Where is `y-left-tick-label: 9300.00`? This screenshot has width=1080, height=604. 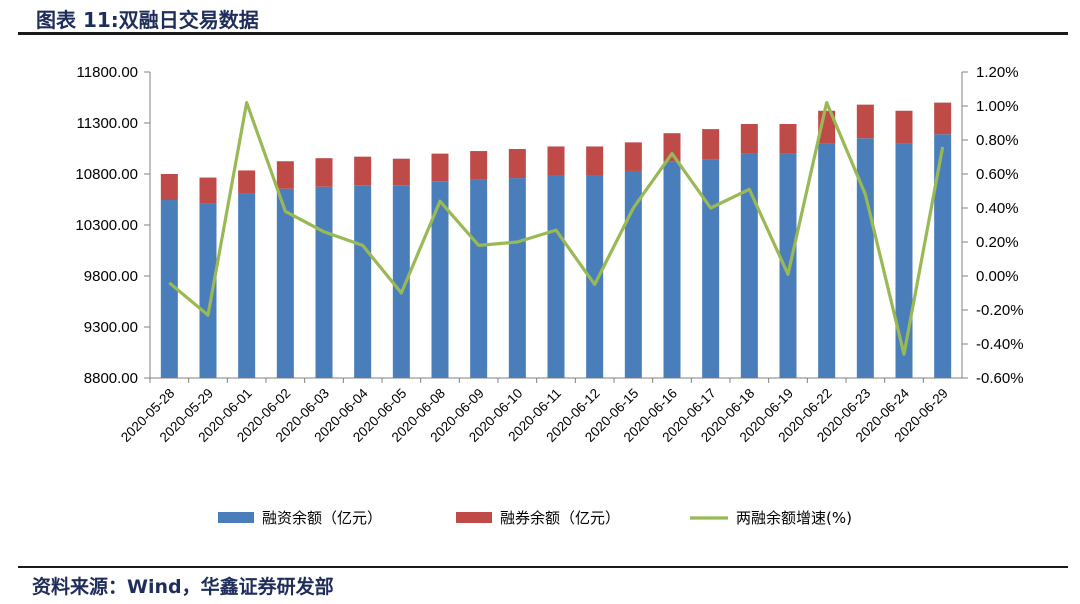 y-left-tick-label: 9300.00 is located at coordinates (111, 327).